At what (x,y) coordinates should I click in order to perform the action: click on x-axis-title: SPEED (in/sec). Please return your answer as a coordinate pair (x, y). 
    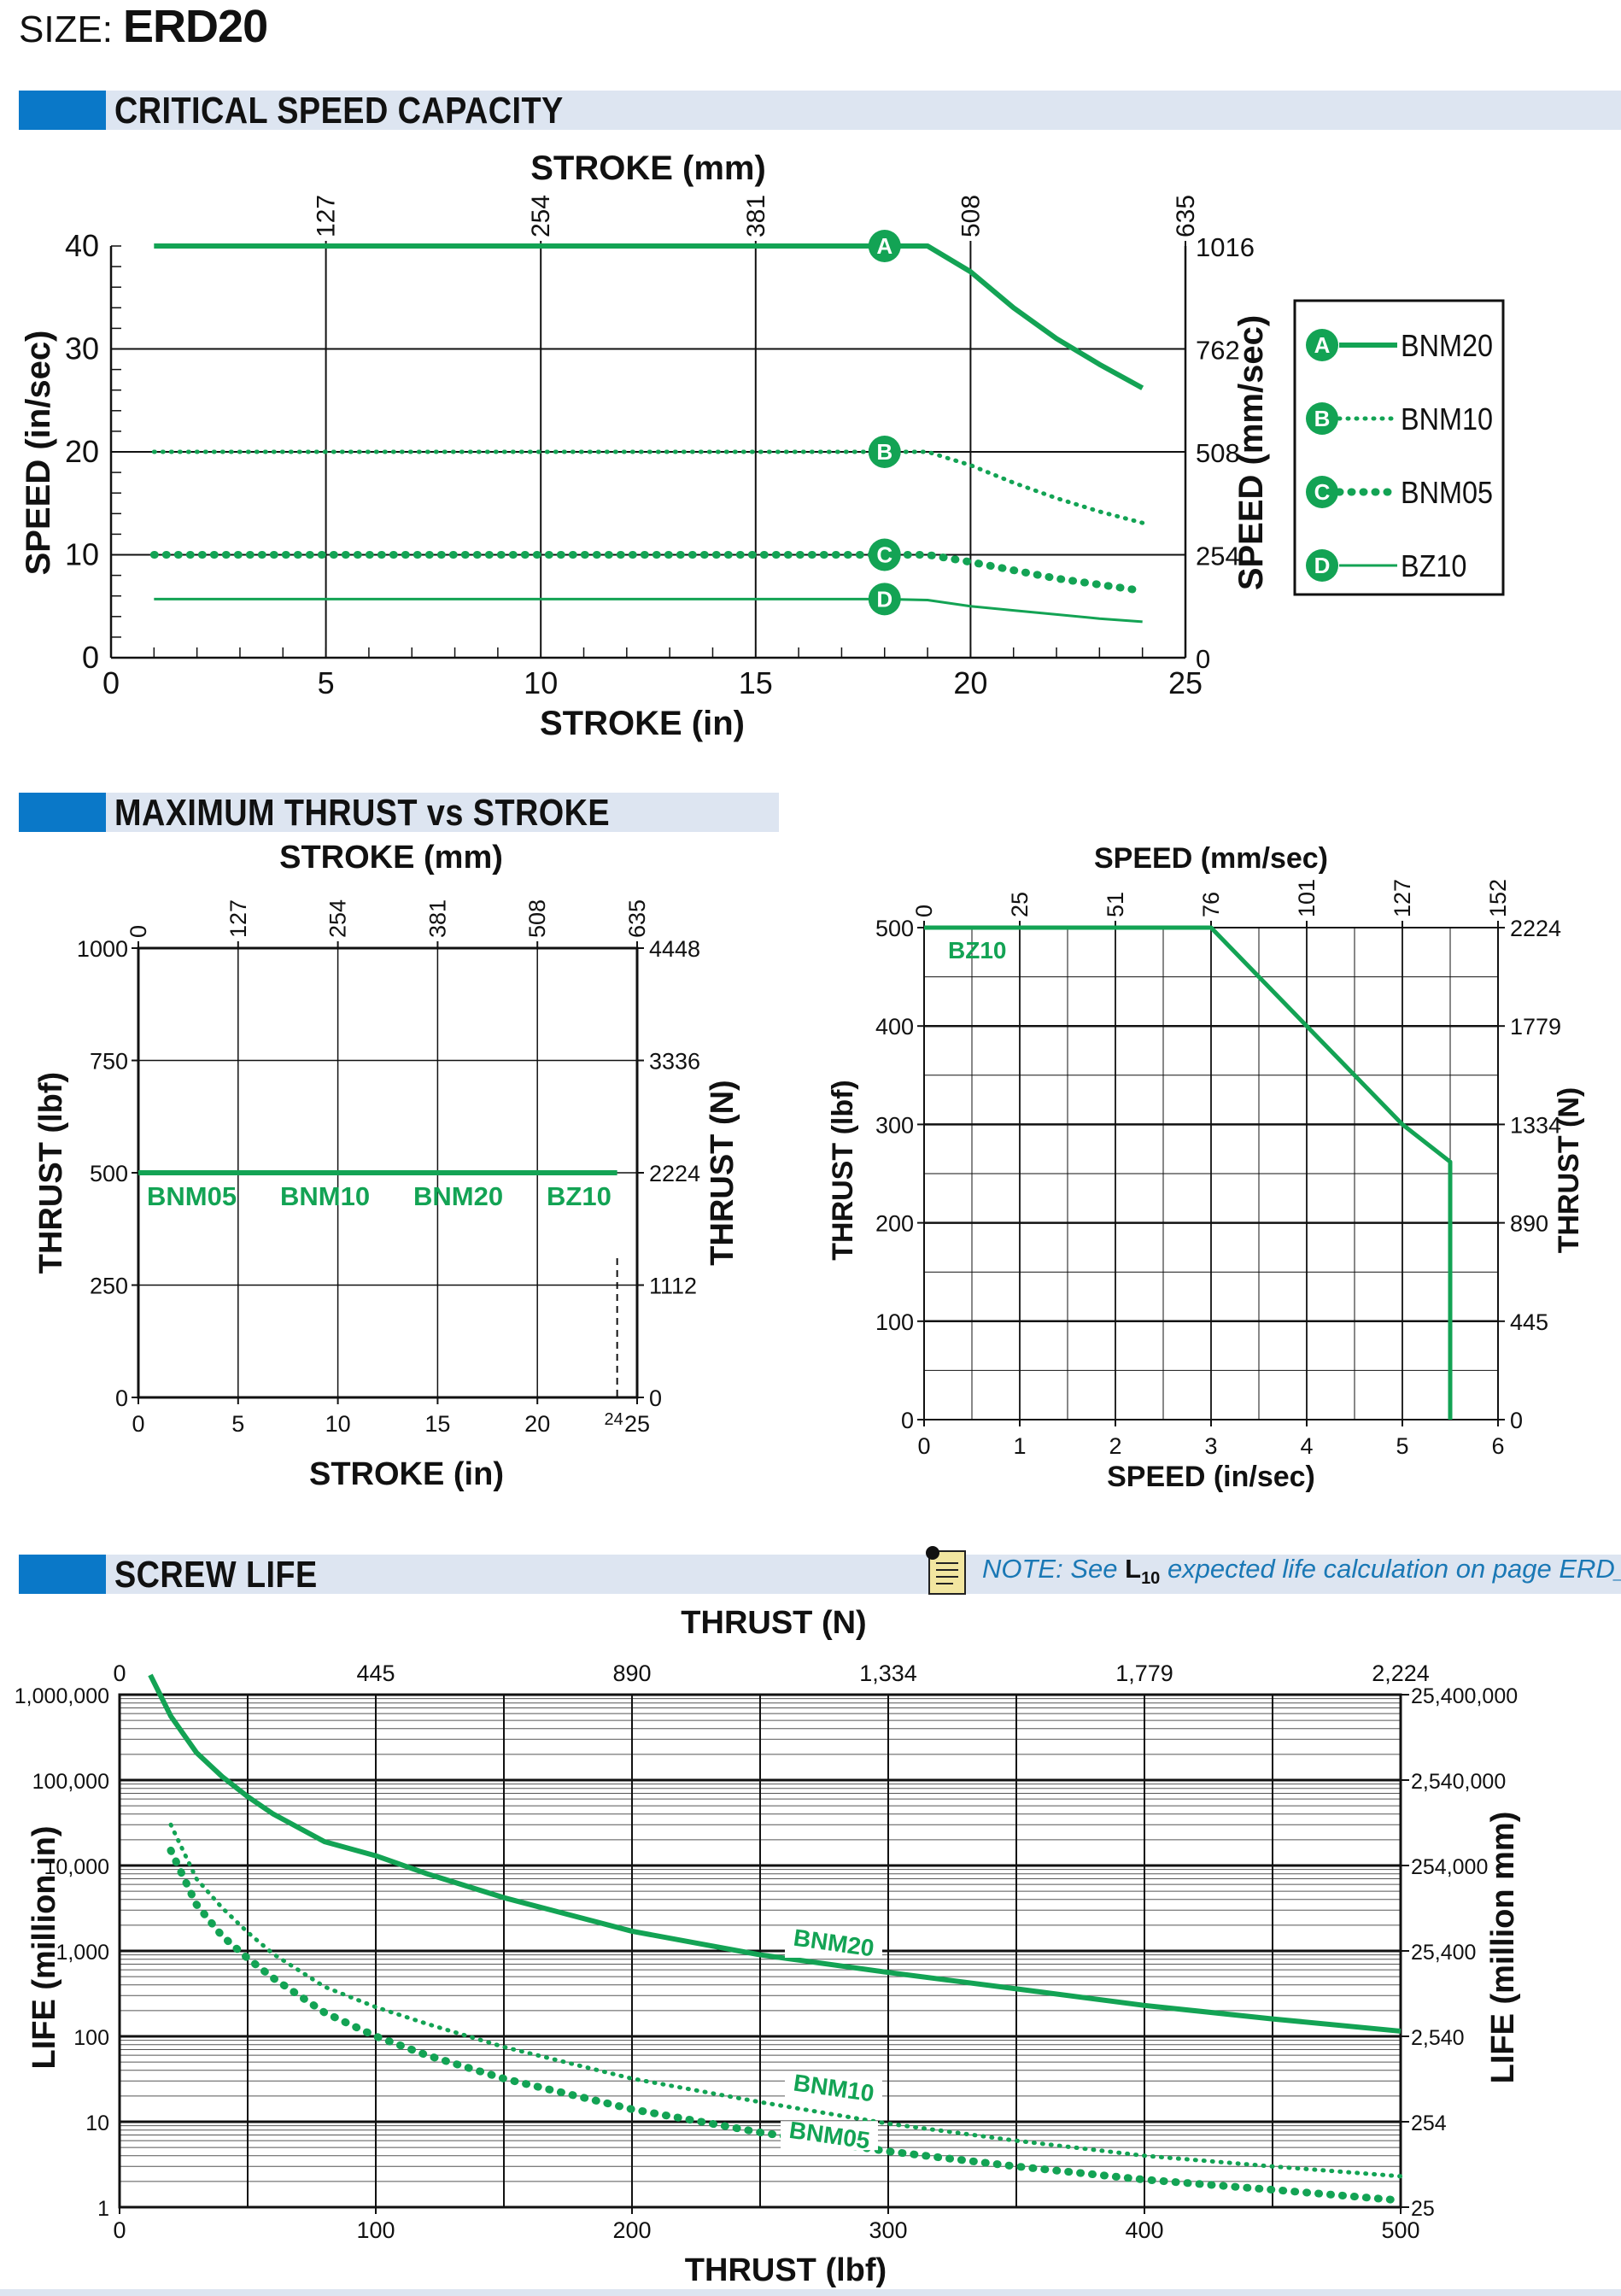
    Looking at the image, I should click on (1211, 1477).